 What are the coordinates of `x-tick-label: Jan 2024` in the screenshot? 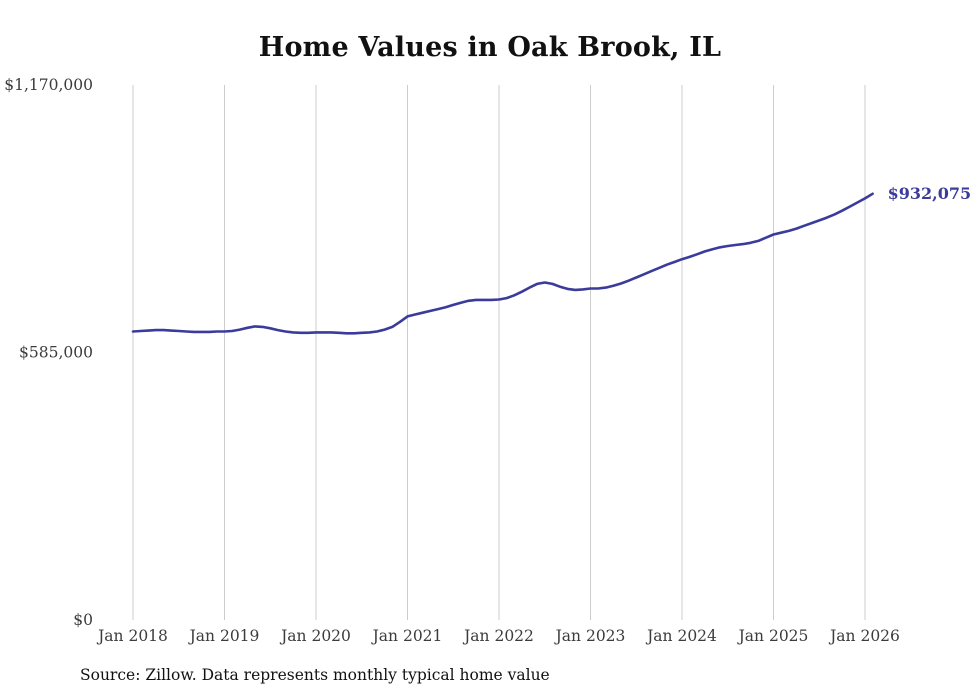 It's located at (681, 636).